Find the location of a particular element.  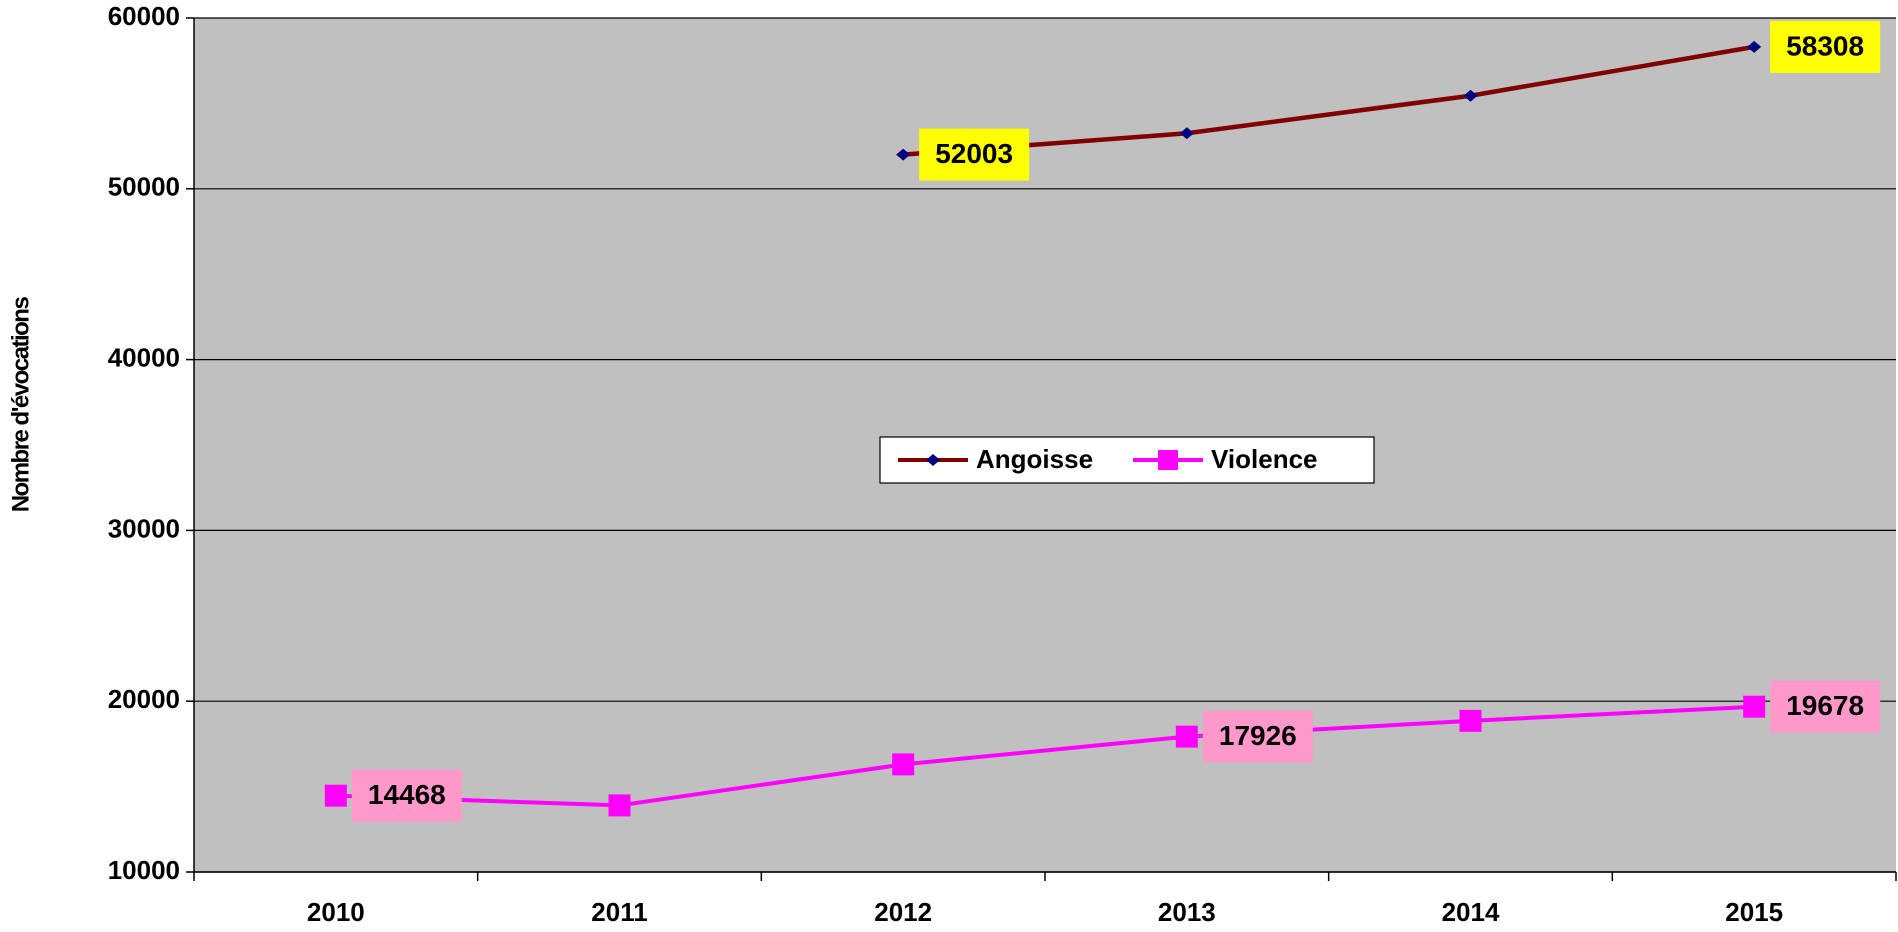

legend-label: Angoisse is located at coordinates (1034, 459).